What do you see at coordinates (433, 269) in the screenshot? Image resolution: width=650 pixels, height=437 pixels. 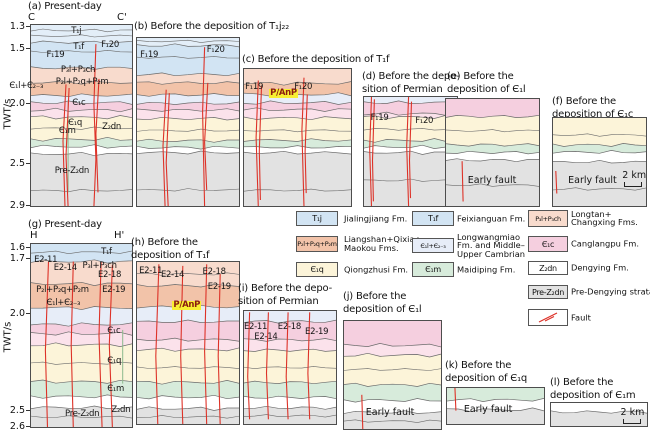 I see `legend-swatch-m: Є₁m` at bounding box center [433, 269].